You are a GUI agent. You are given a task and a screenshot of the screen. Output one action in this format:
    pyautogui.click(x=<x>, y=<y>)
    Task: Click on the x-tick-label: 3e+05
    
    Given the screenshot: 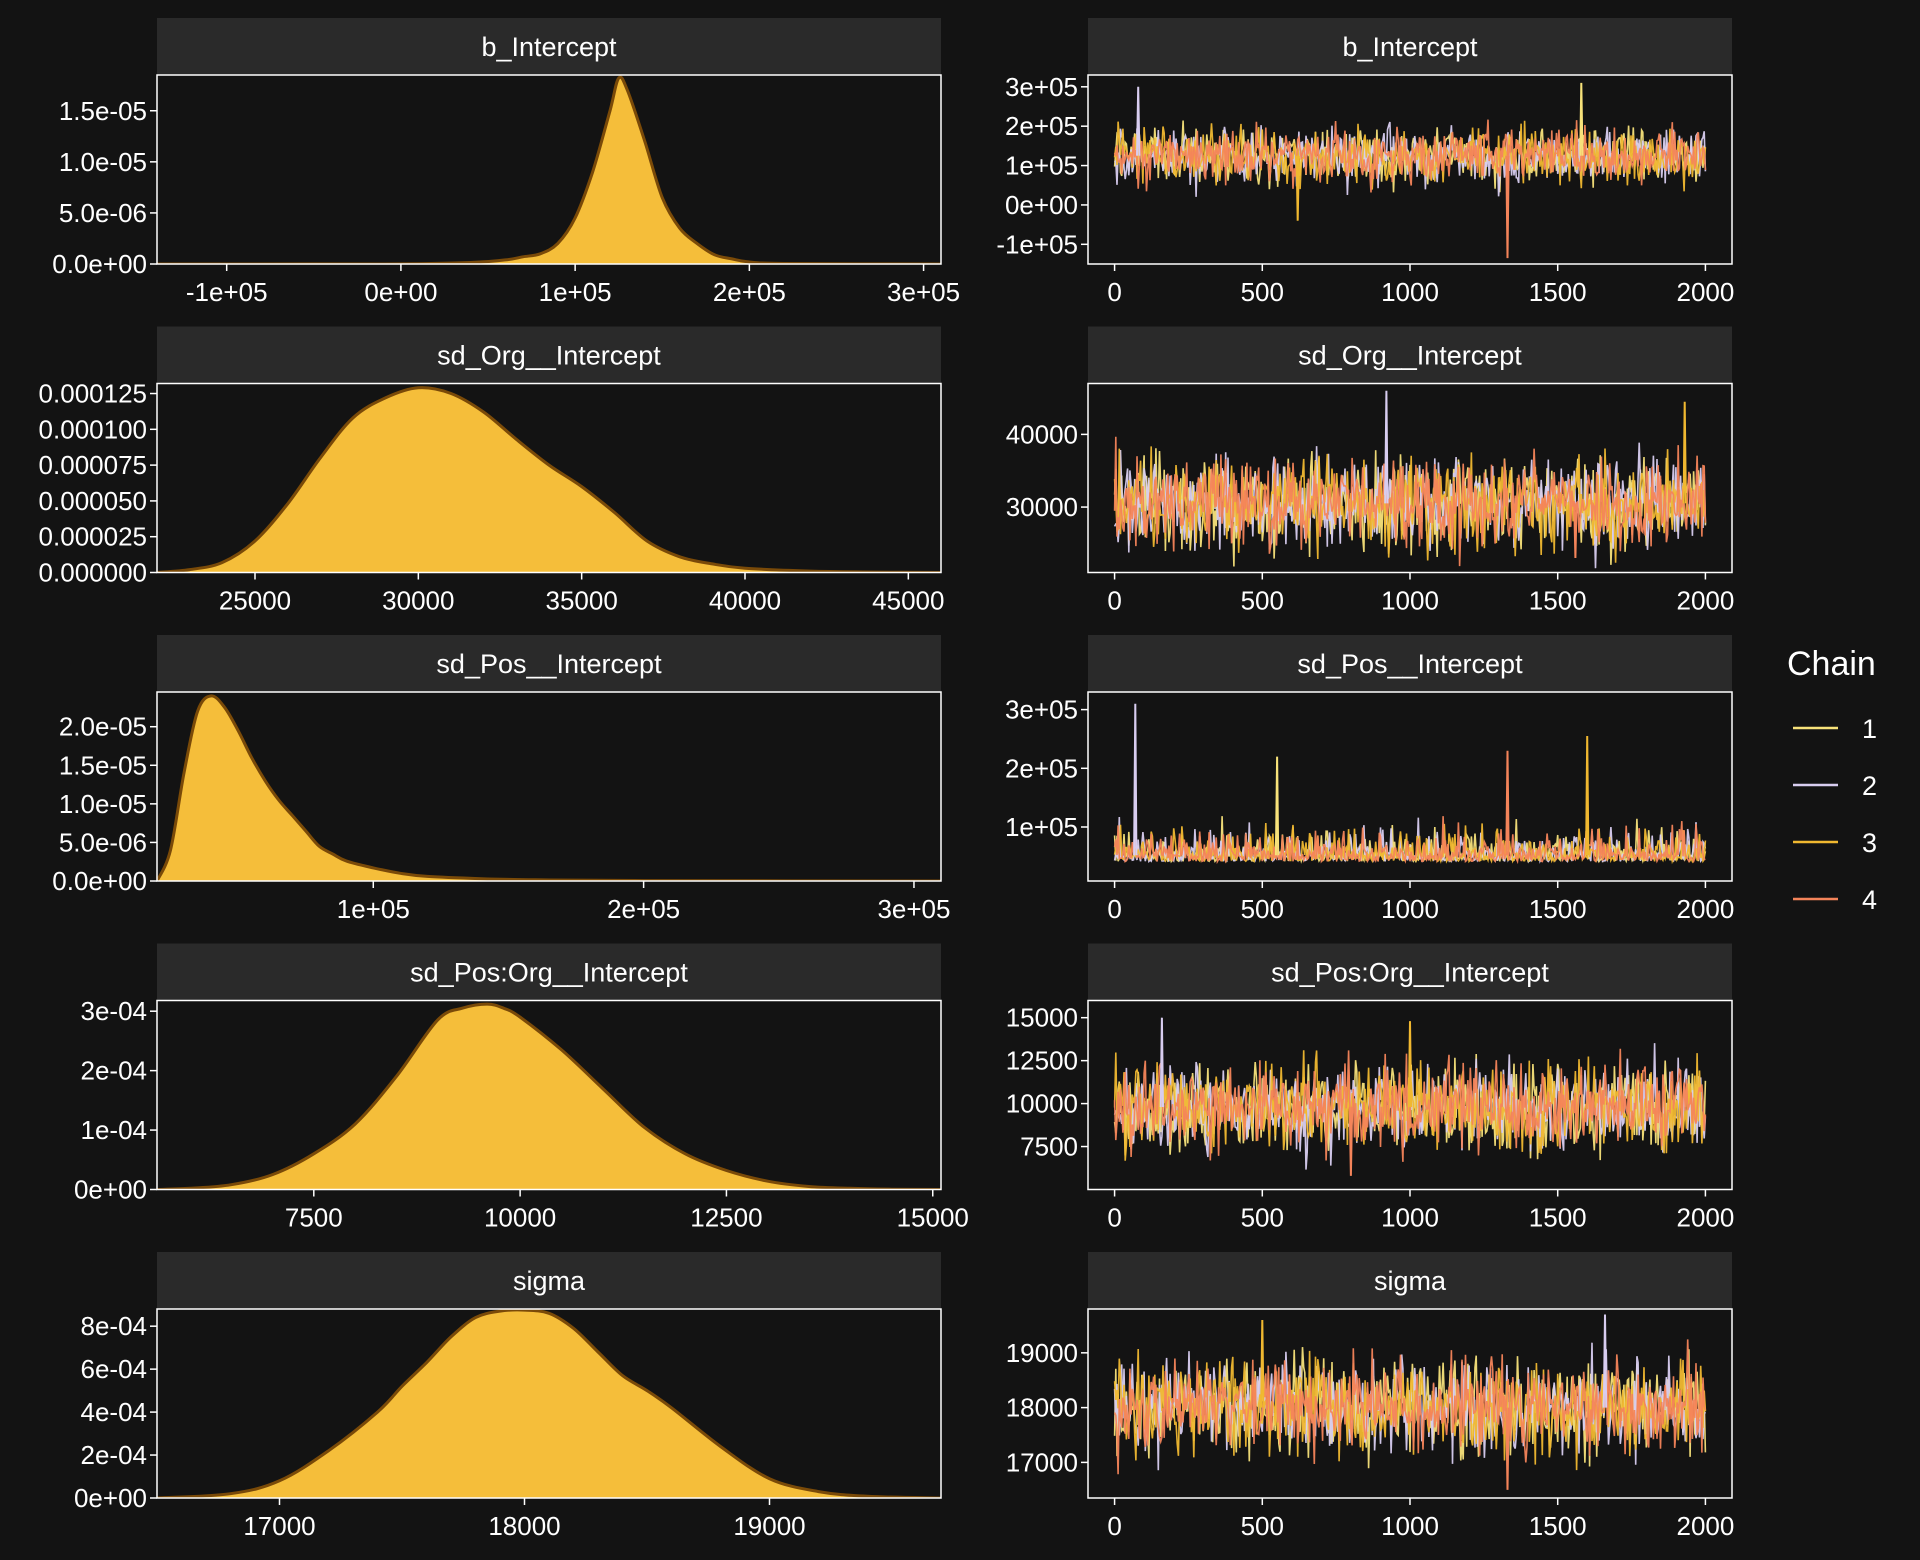 What is the action you would take?
    pyautogui.click(x=923, y=292)
    